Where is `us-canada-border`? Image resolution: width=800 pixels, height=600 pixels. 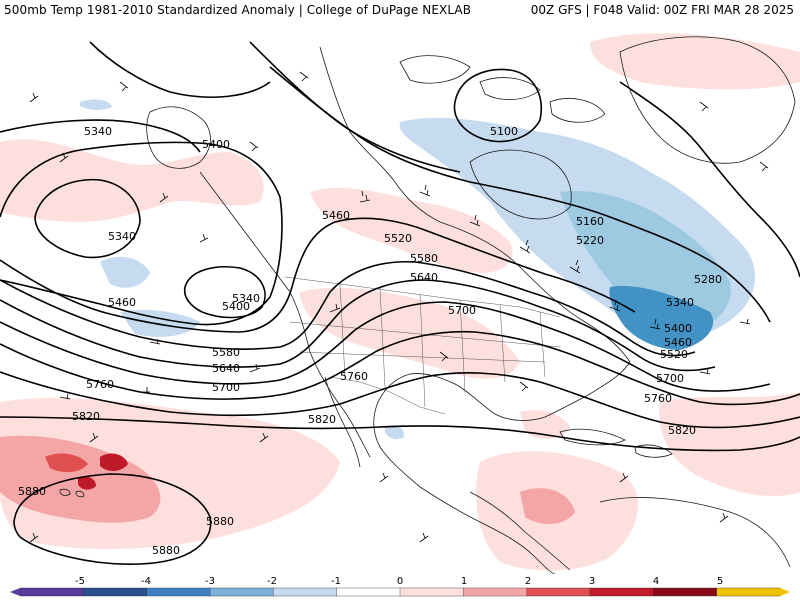
us-canada-border is located at coordinates (422, 297).